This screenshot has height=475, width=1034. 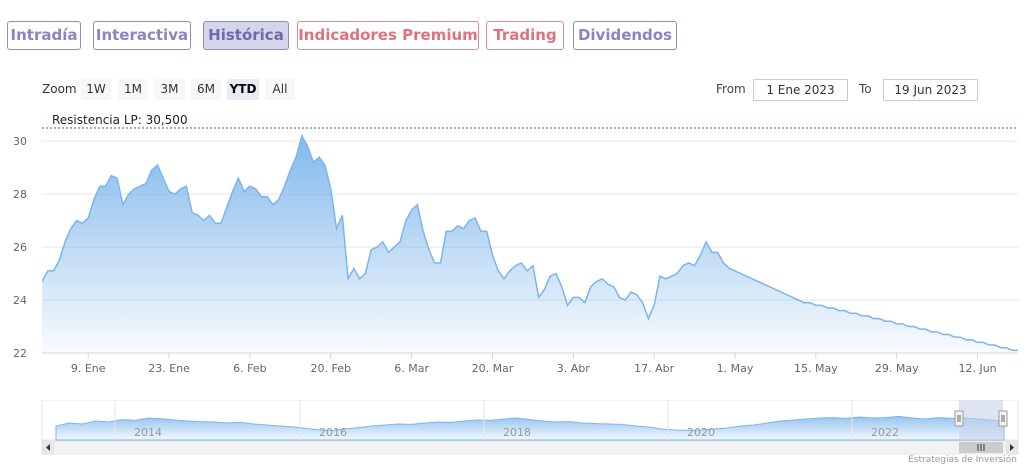 I want to click on from-date-input: 1 Ene 2023, so click(x=800, y=90).